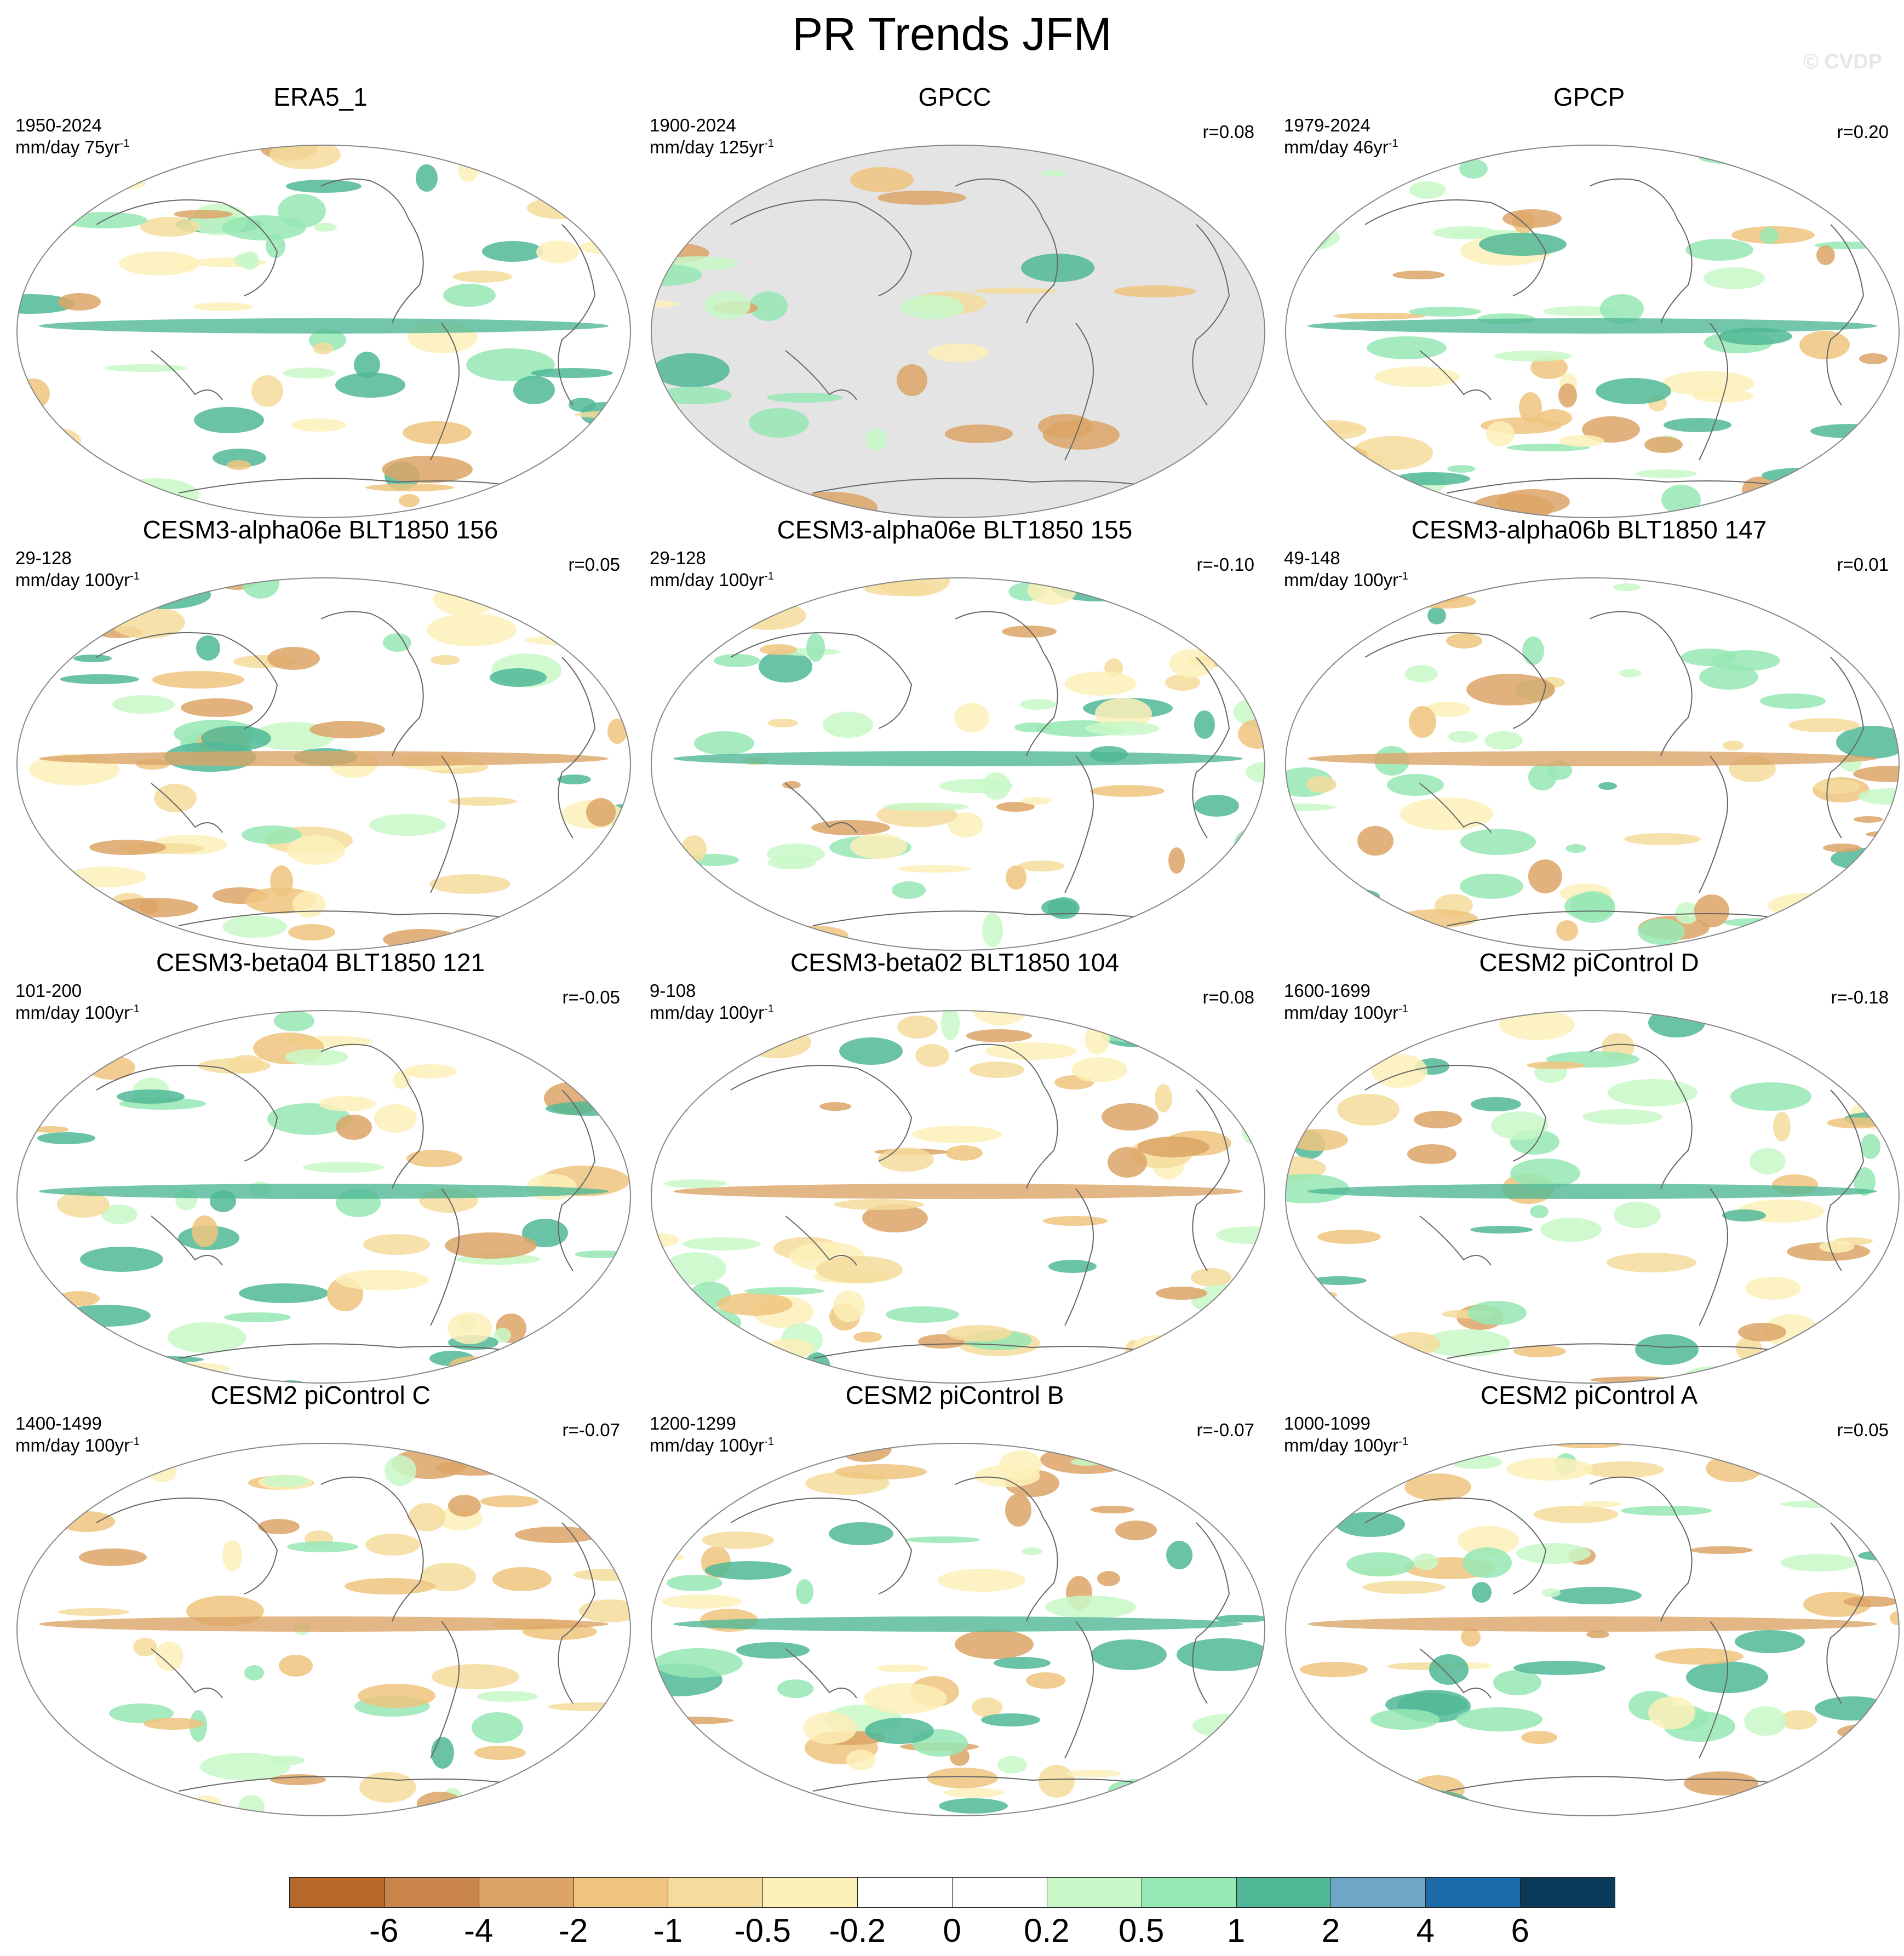 This screenshot has width=1904, height=1956. Describe the element at coordinates (712, 147) in the screenshot. I see `units-label: mm/day 125yr-1` at that location.